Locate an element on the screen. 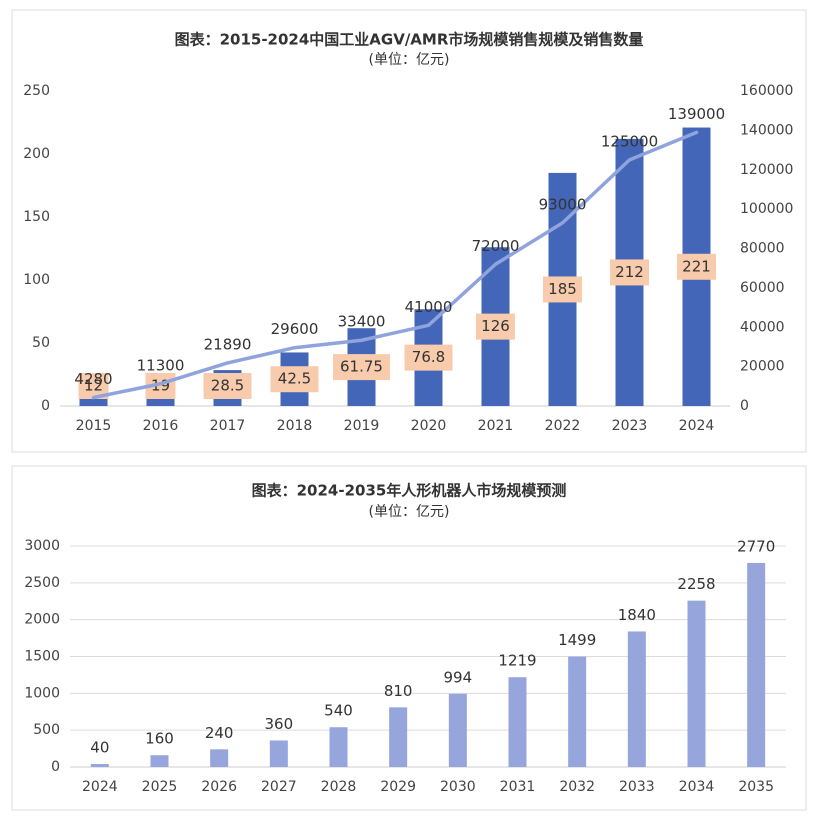 Image resolution: width=816 pixels, height=818 pixels. value-label: 41000 is located at coordinates (429, 307).